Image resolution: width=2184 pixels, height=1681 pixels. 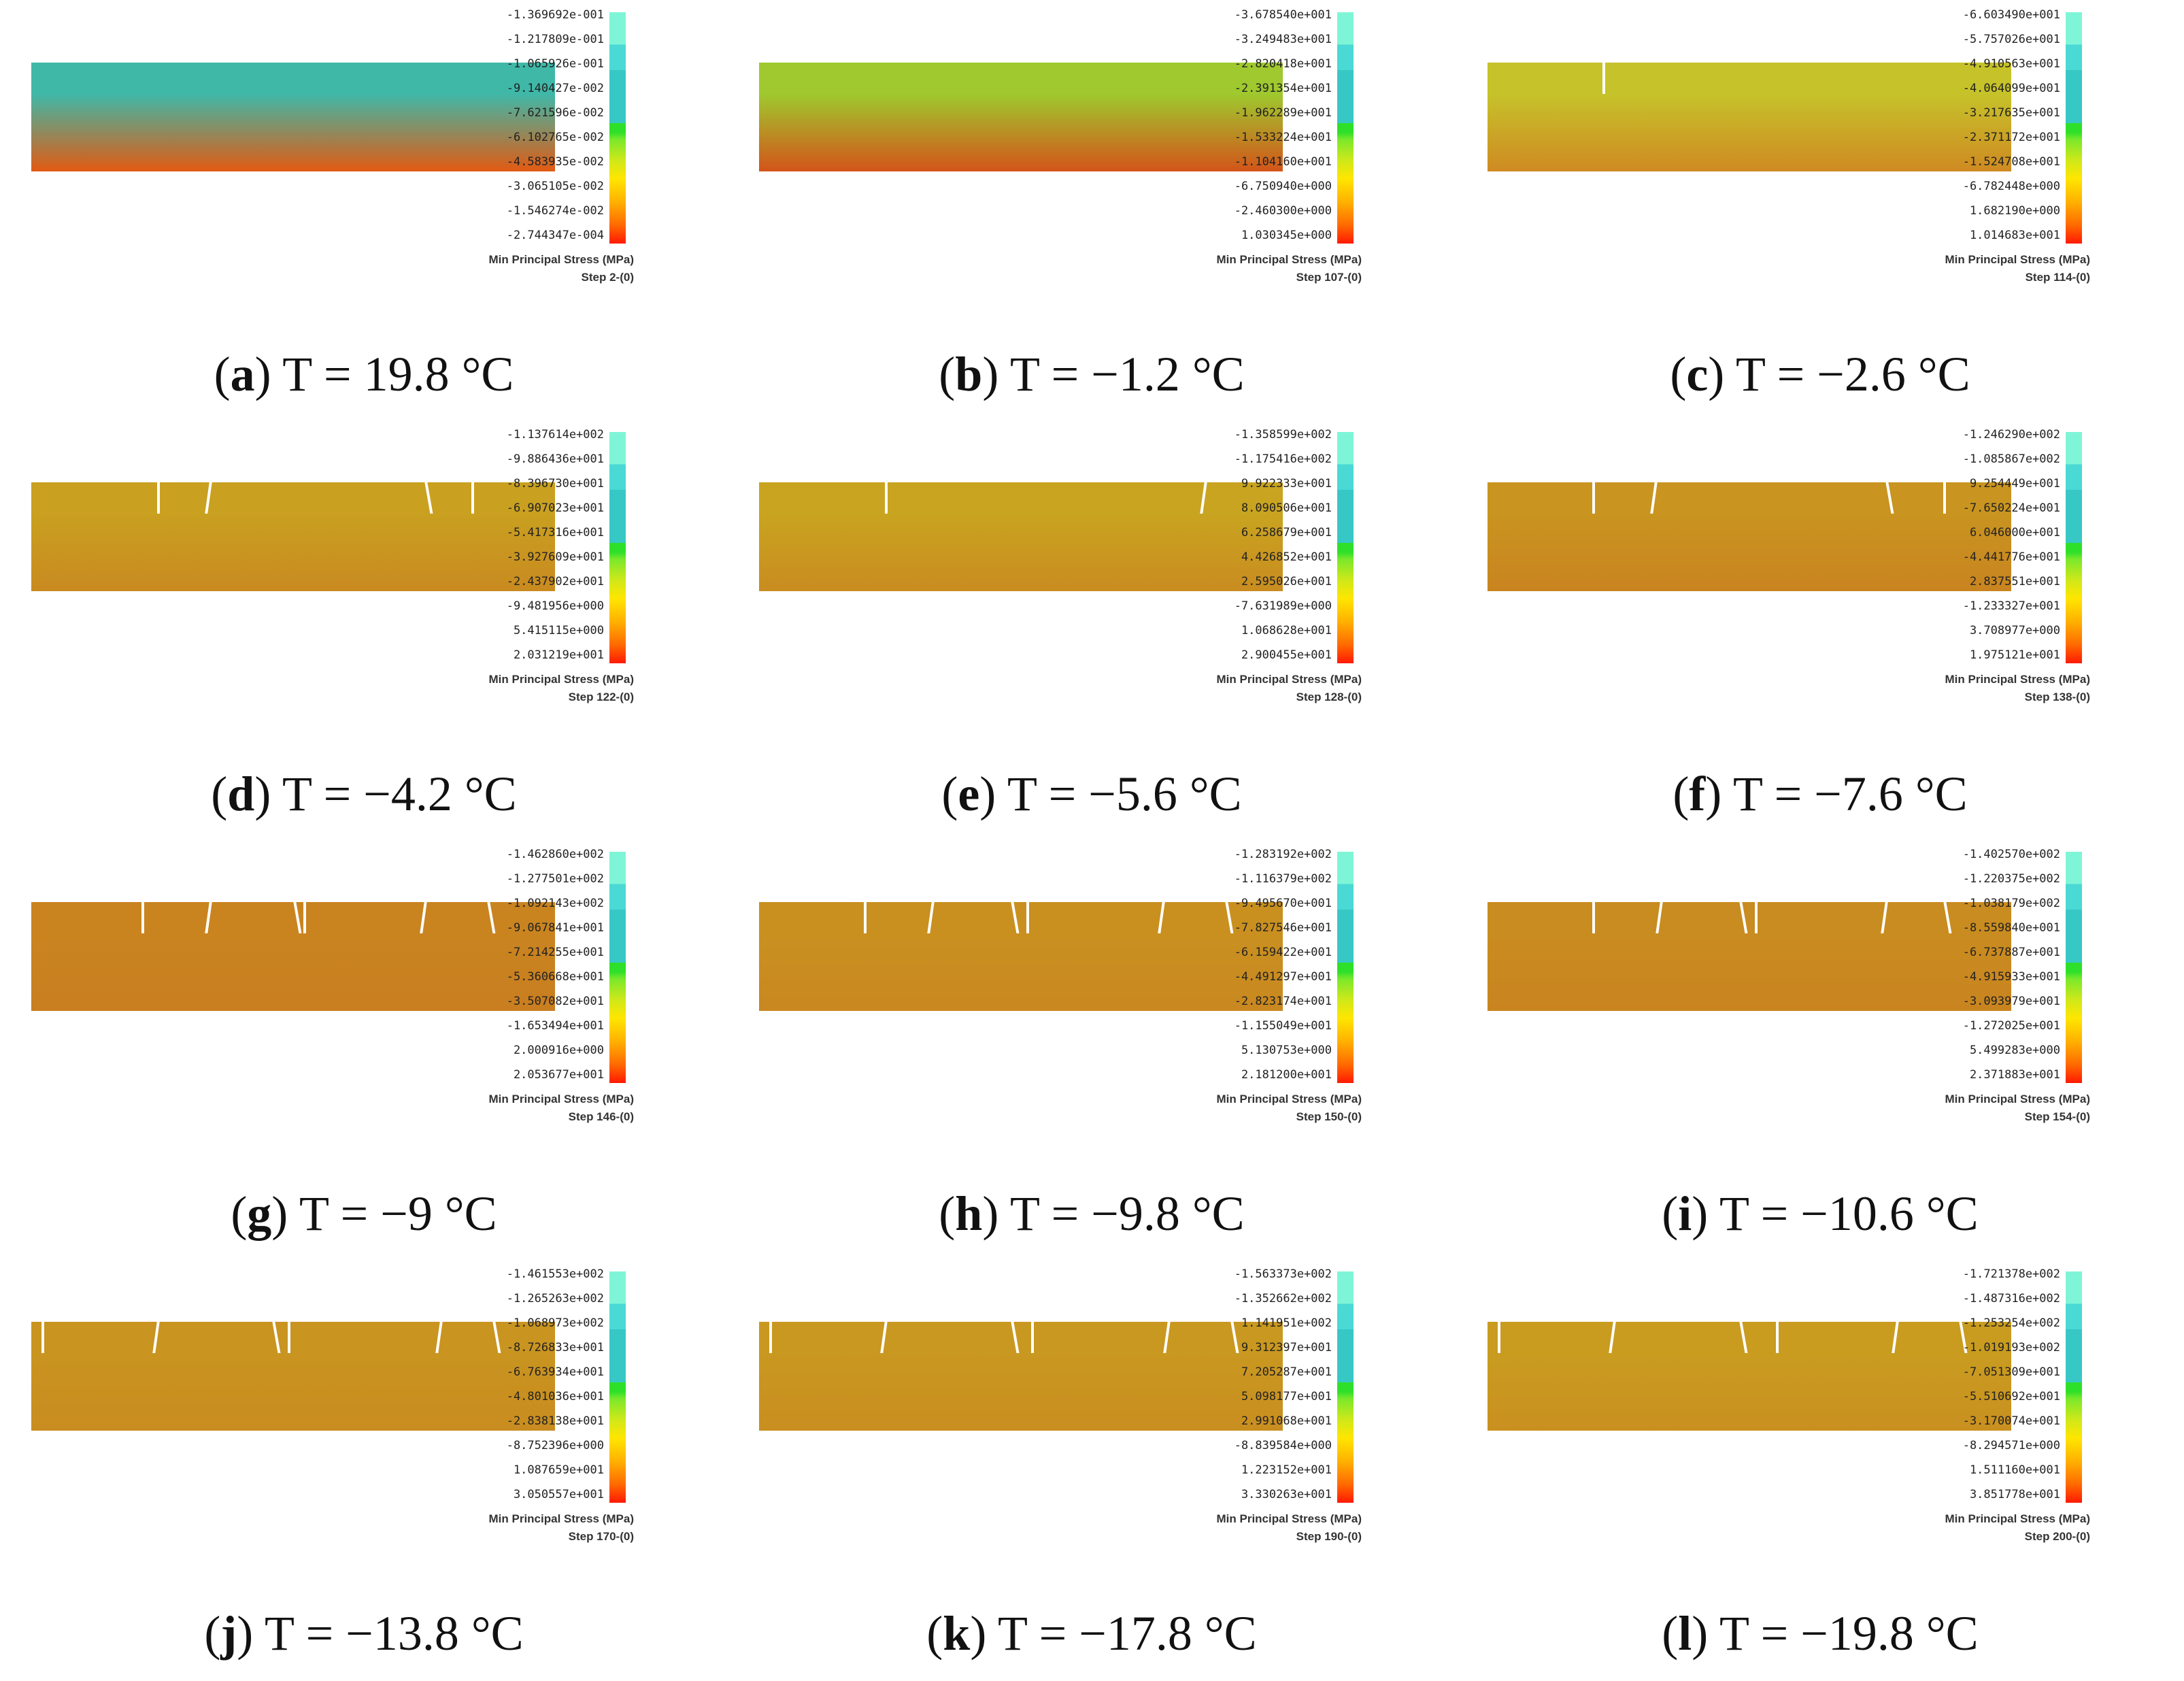 What do you see at coordinates (1286, 235) in the screenshot?
I see `legend-tick-label: 1.030345e+000` at bounding box center [1286, 235].